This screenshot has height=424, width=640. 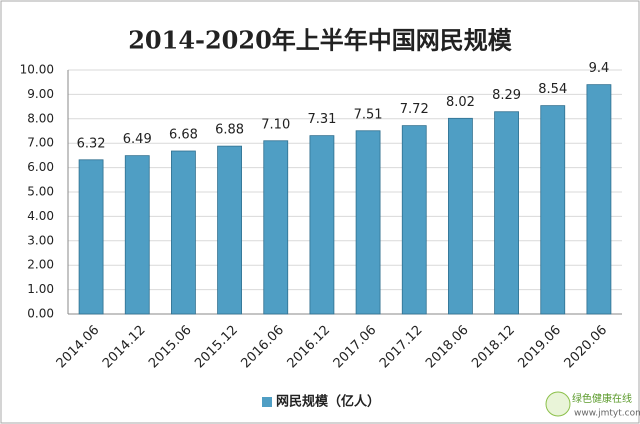 What do you see at coordinates (40, 143) in the screenshot?
I see `y-tick-label: 7.00` at bounding box center [40, 143].